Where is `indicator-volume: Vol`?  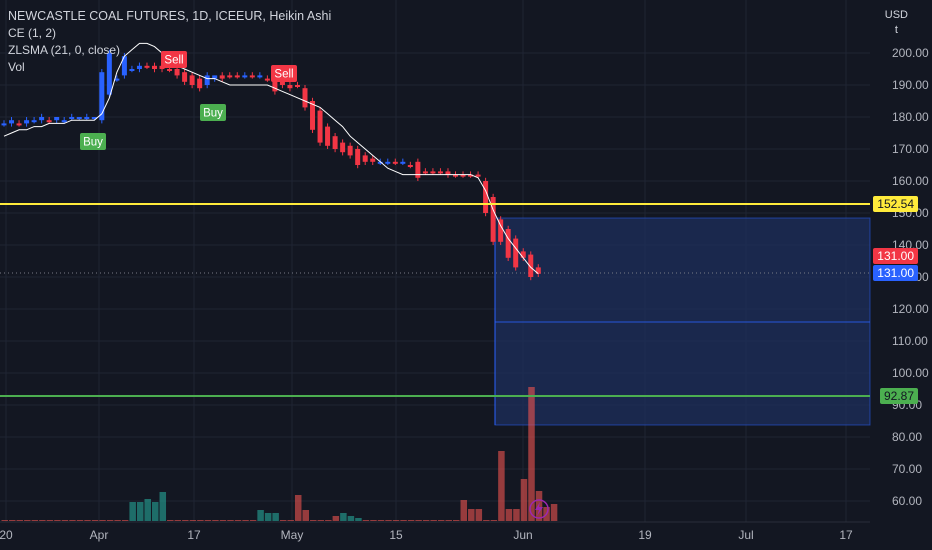
indicator-volume: Vol is located at coordinates (16, 67).